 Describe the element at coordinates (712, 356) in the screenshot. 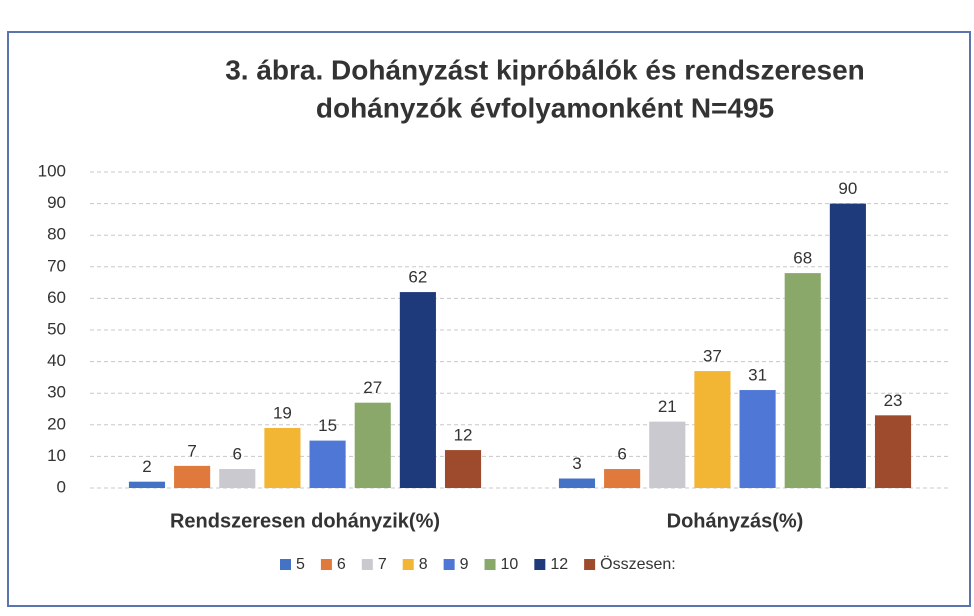

I see `data-label: 37` at that location.